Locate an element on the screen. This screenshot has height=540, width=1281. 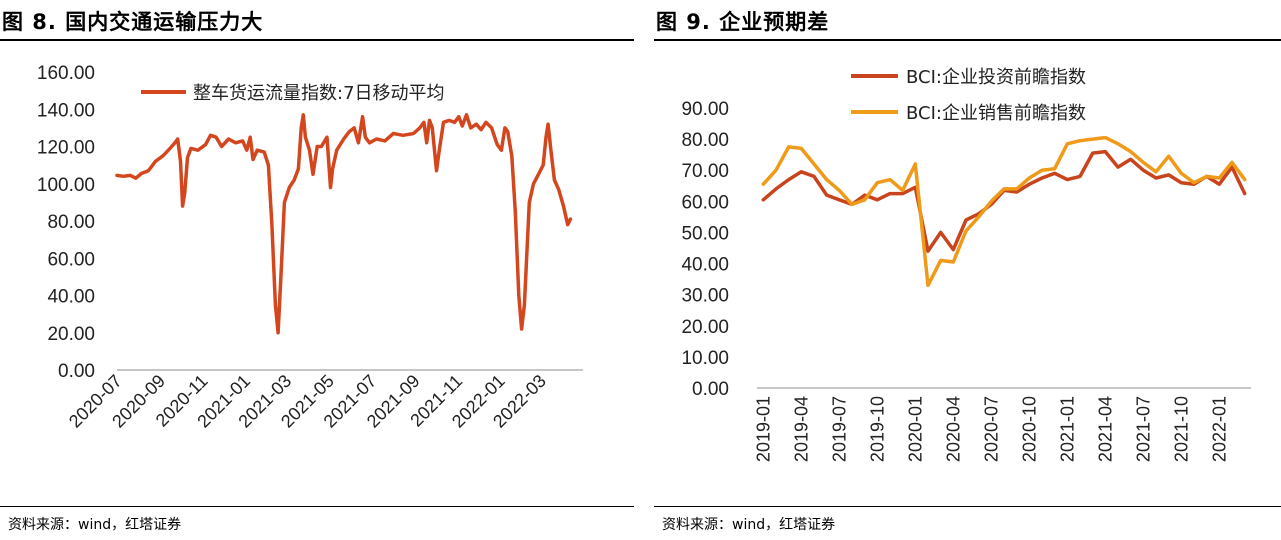
x-tick-label: 2019-04 is located at coordinates (801, 429).